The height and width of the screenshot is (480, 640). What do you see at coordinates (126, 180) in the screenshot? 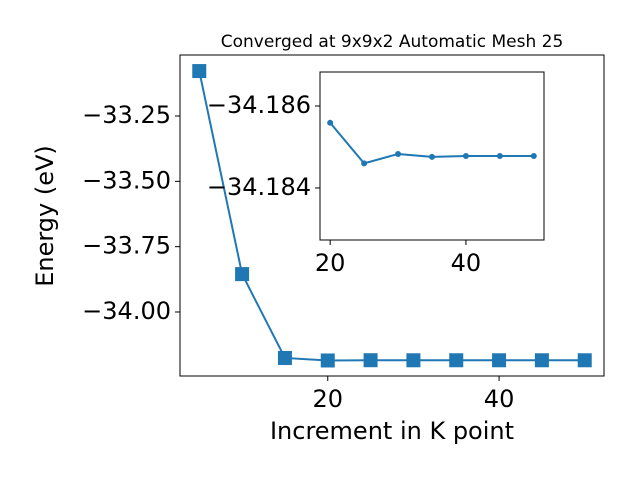
I see `y-tick-label: −33.50` at bounding box center [126, 180].